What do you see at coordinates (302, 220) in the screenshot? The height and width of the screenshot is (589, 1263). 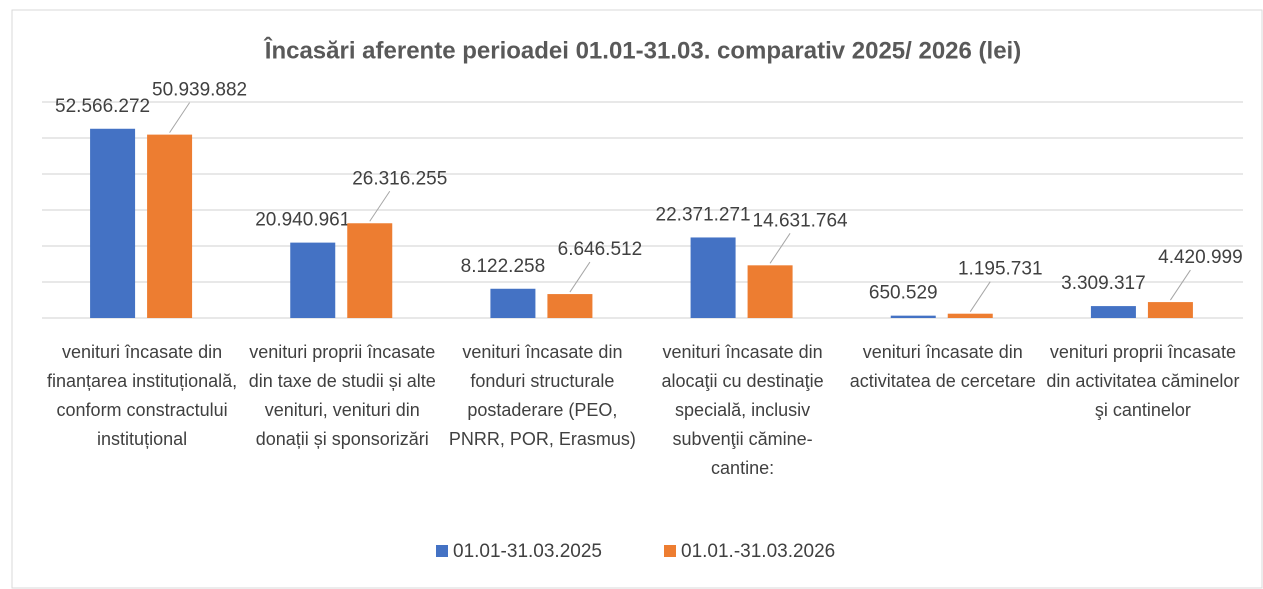 I see `data-label: 20.940.961` at bounding box center [302, 220].